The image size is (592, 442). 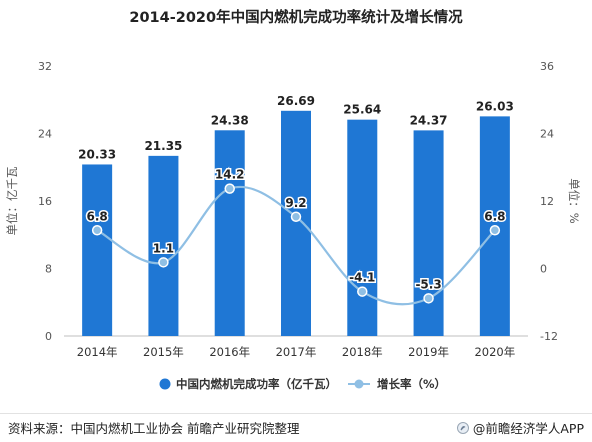 I want to click on growth-rate-label-halo: 9.2, so click(x=295, y=203).